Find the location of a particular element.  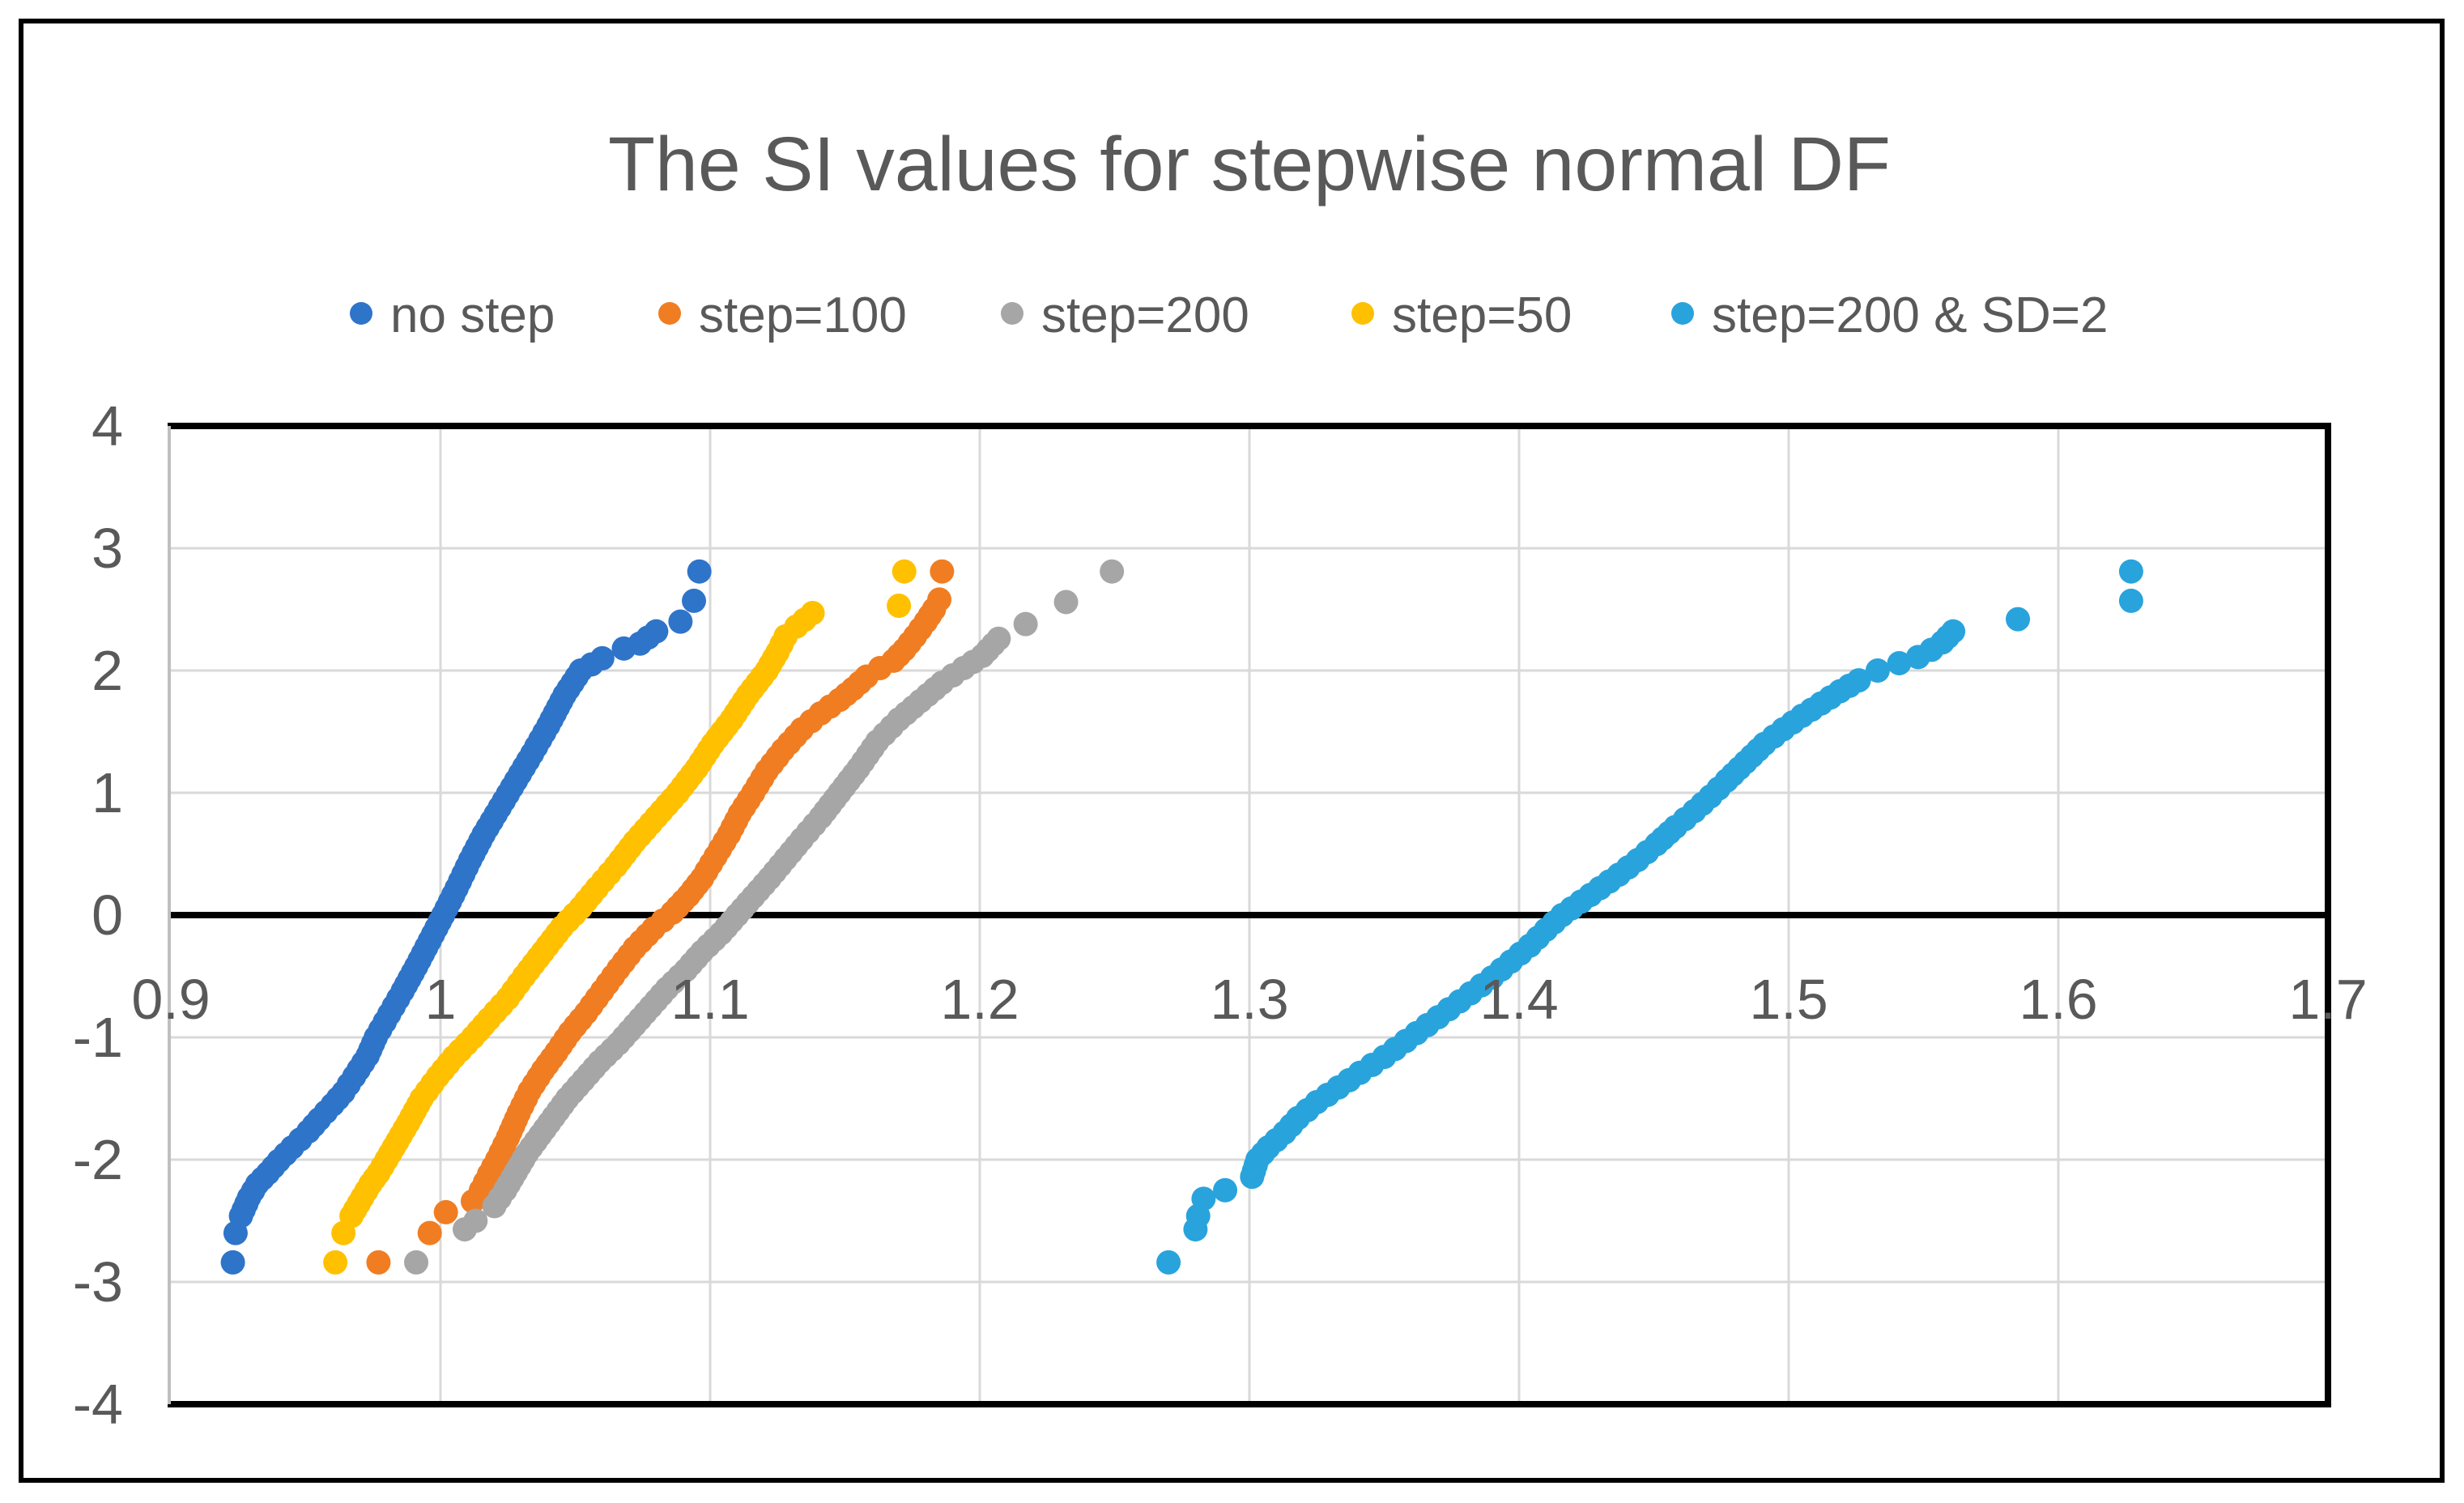

legend-label: no step is located at coordinates (472, 315).